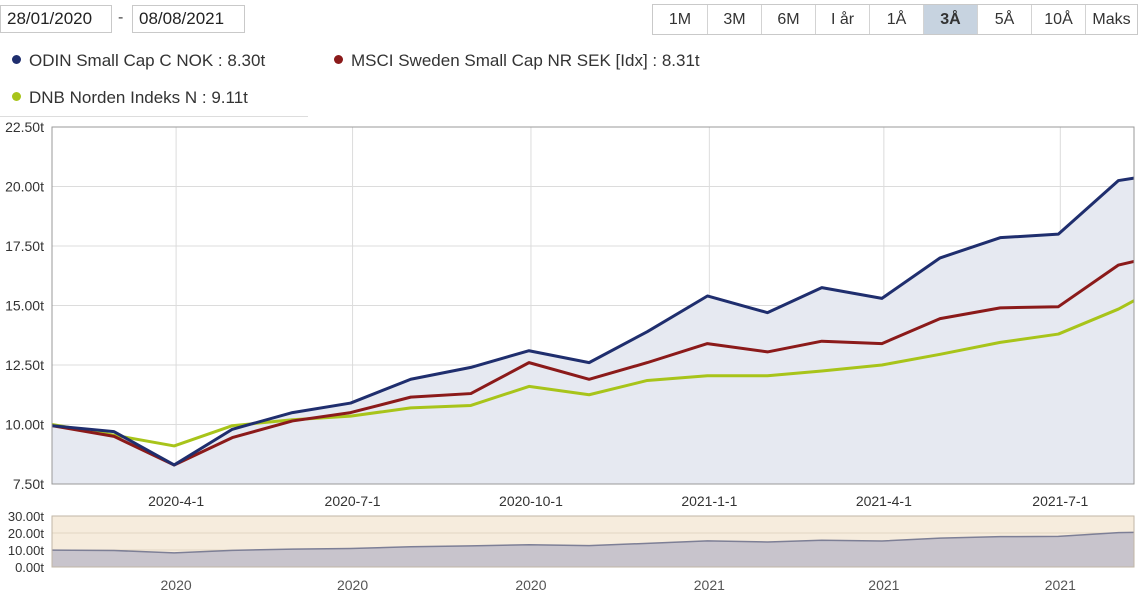 The width and height of the screenshot is (1145, 603). What do you see at coordinates (1060, 501) in the screenshot?
I see `x-tick-label: 2021-7-1` at bounding box center [1060, 501].